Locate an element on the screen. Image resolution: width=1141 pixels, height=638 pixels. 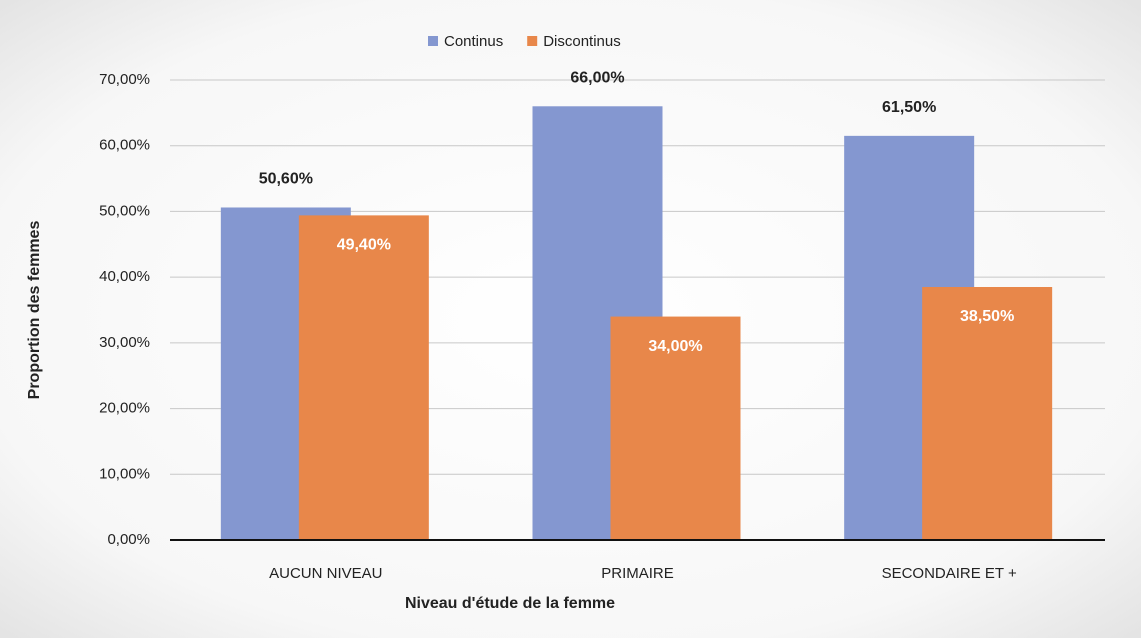
y-tick-label: 30,00% is located at coordinates (124, 342).